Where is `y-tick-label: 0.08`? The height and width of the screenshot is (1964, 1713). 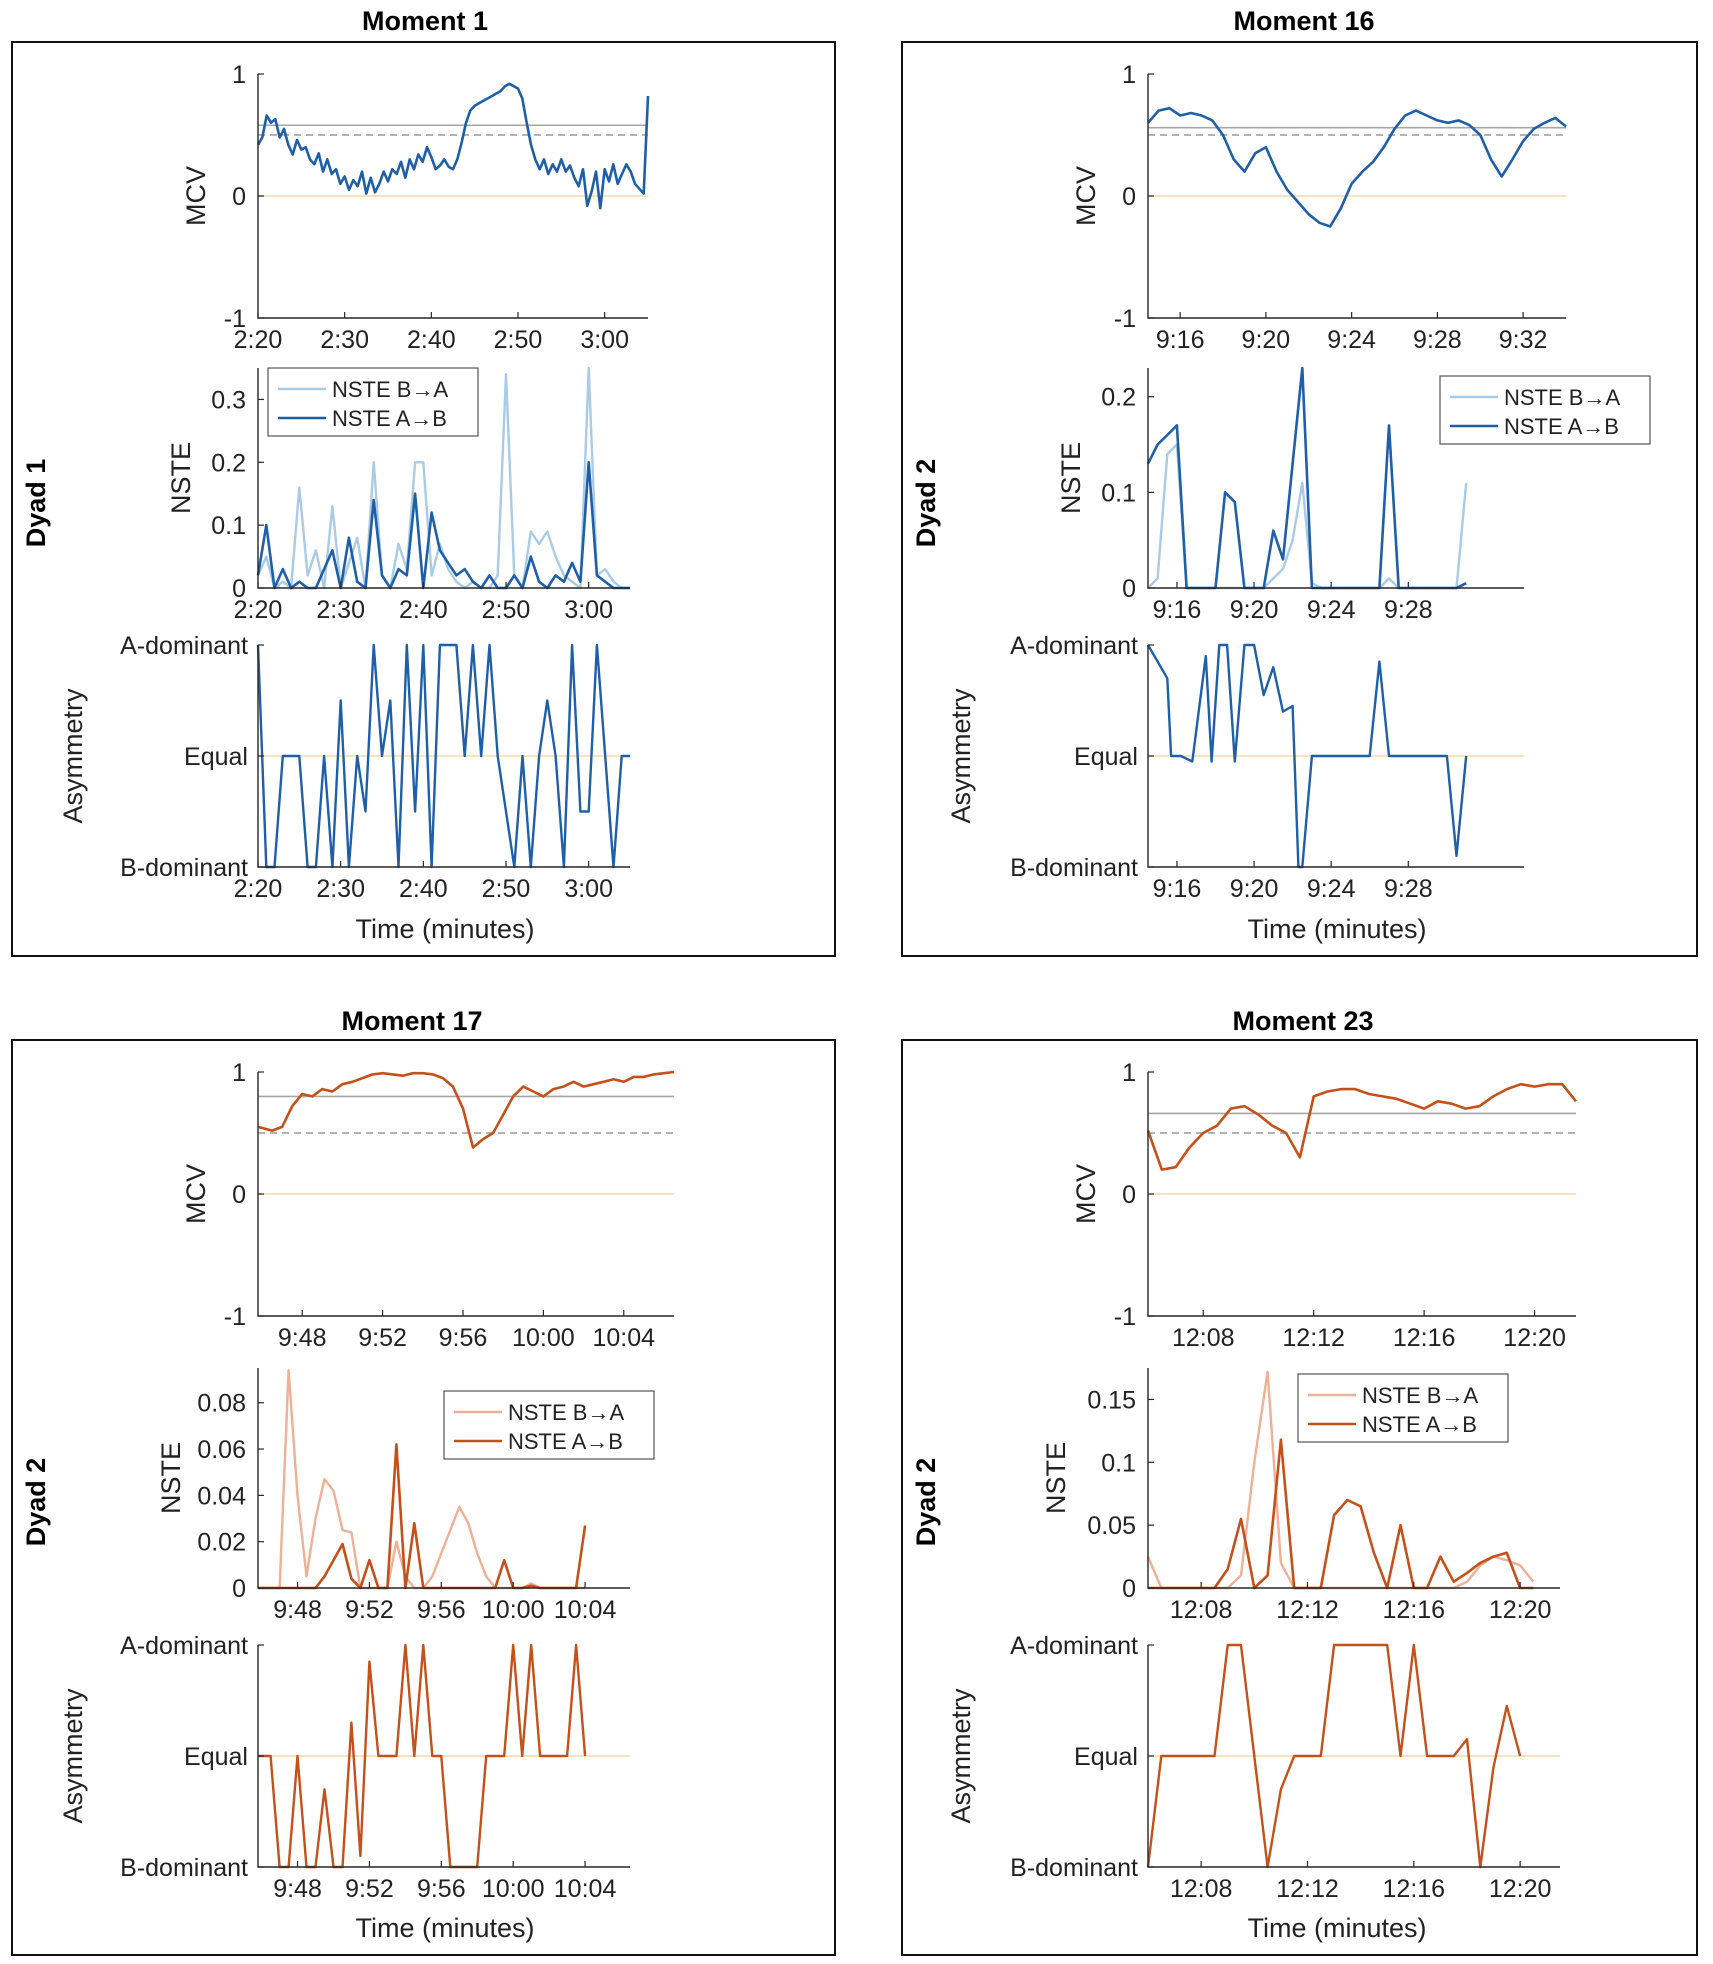 y-tick-label: 0.08 is located at coordinates (221, 1404).